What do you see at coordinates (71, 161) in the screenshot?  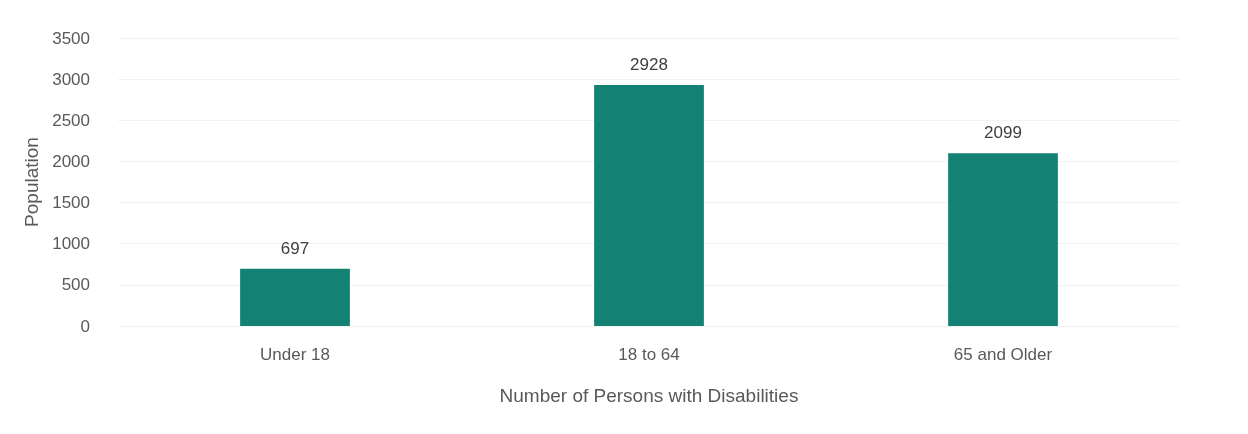 I see `y-tick-label: 2000` at bounding box center [71, 161].